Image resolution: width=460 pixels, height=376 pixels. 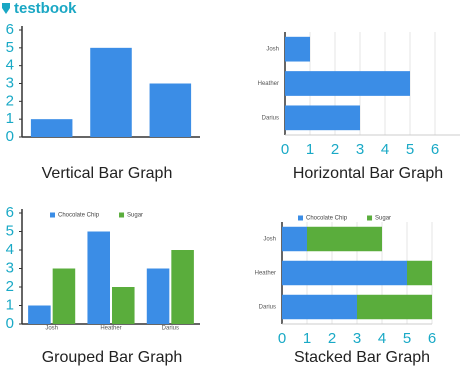 I want to click on logo-icon, so click(x=6, y=8).